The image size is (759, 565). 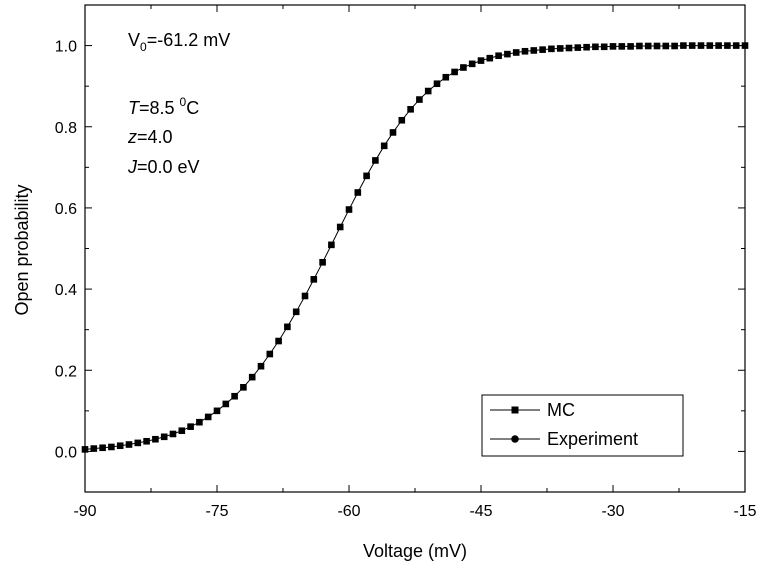 What do you see at coordinates (132, 167) in the screenshot?
I see `annotation-j-symbol: J` at bounding box center [132, 167].